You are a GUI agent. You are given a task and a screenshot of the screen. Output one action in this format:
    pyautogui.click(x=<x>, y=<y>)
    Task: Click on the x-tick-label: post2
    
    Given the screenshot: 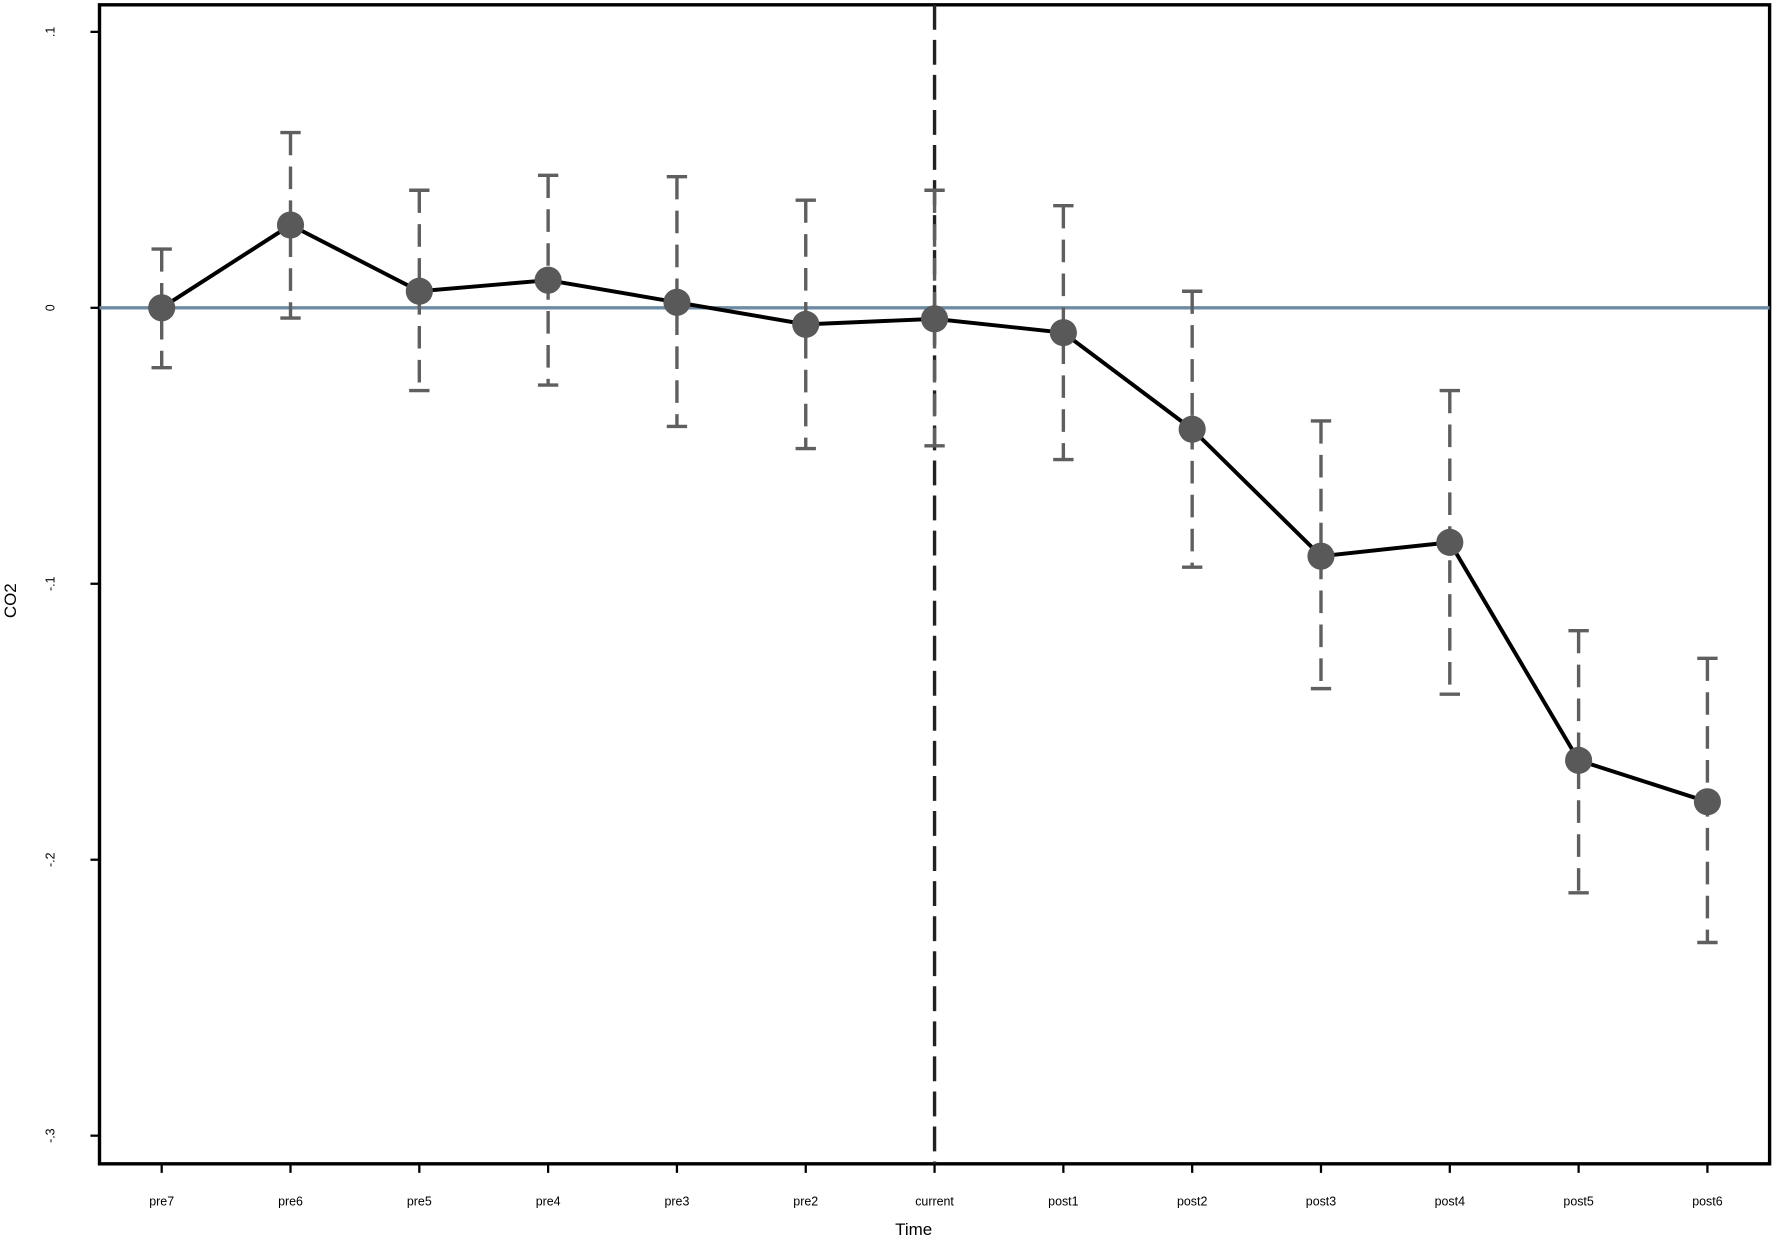 What is the action you would take?
    pyautogui.click(x=1192, y=1202)
    